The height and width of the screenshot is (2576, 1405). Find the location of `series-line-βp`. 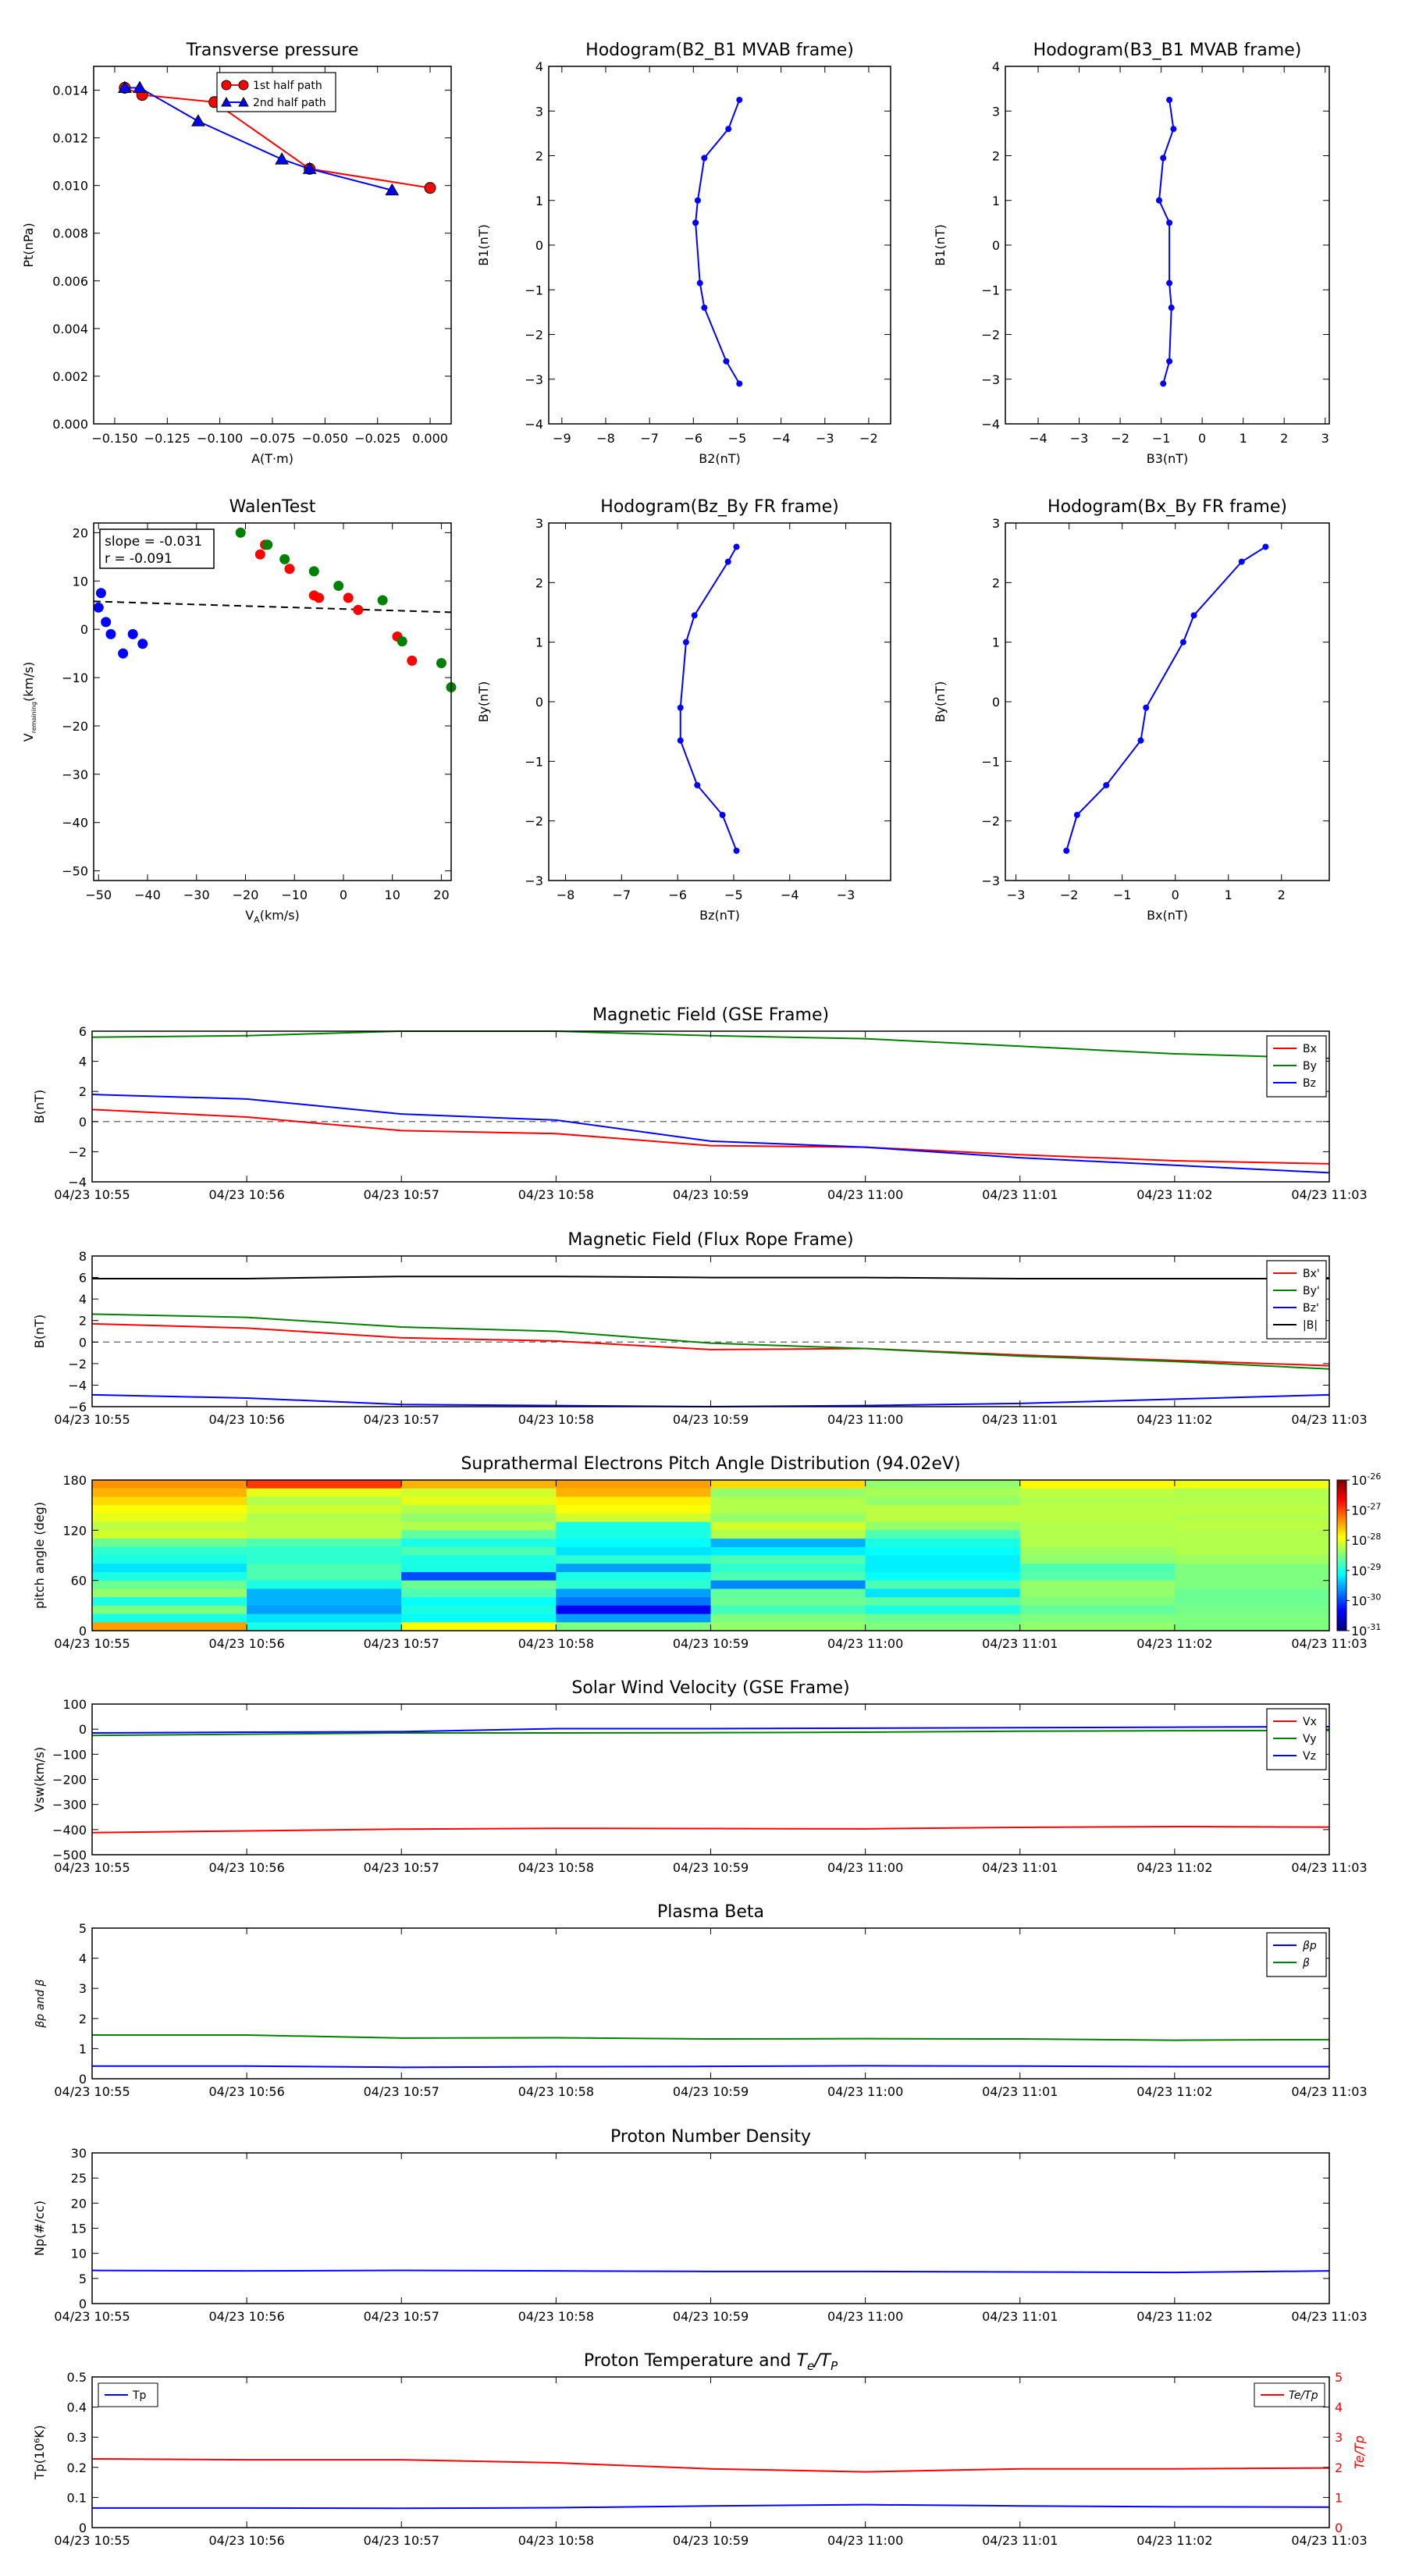

series-line-βp is located at coordinates (711, 2067).